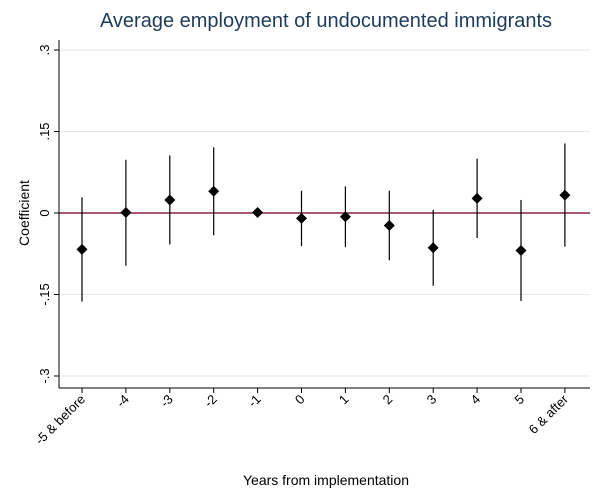 Image resolution: width=598 pixels, height=497 pixels. I want to click on y-tick-label: .15, so click(44, 131).